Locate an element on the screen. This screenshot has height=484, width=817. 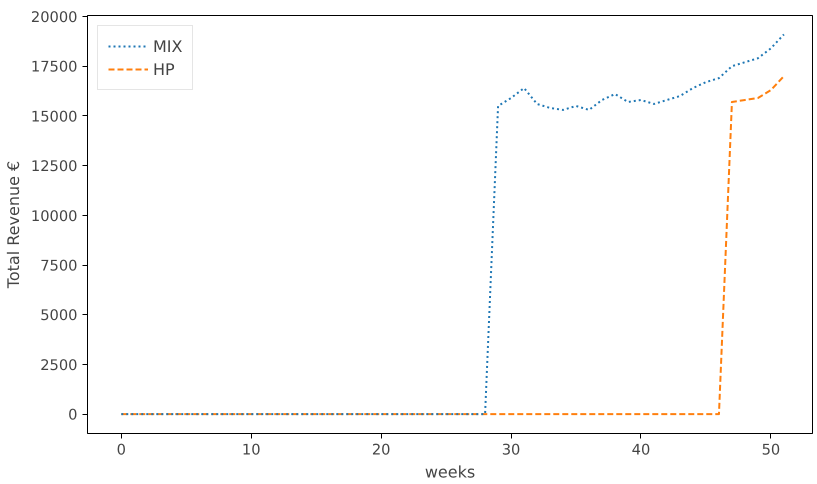
x-tick-label: 50 is located at coordinates (771, 450).